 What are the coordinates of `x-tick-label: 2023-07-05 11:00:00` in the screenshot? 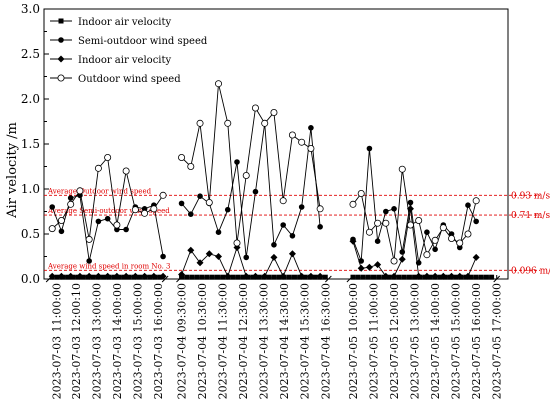 It's located at (374, 341).